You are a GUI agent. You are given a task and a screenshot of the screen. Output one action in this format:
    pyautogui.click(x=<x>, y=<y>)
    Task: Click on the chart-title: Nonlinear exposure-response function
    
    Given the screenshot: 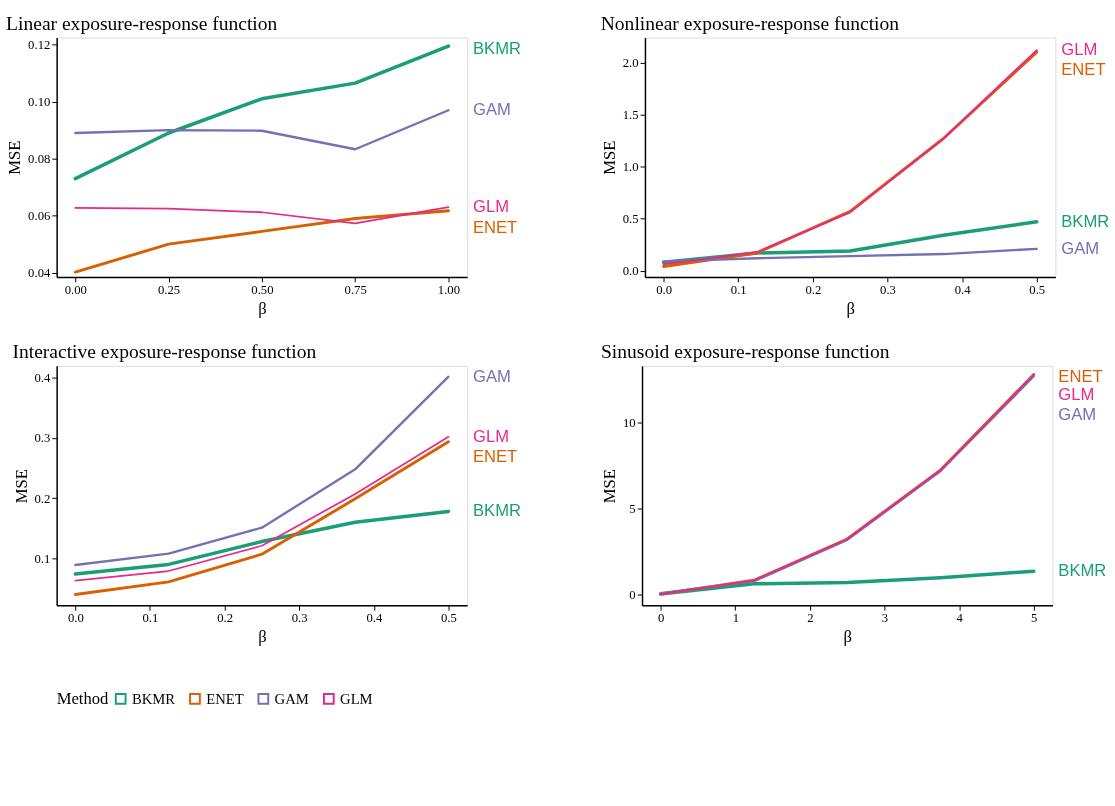 What is the action you would take?
    pyautogui.click(x=750, y=23)
    